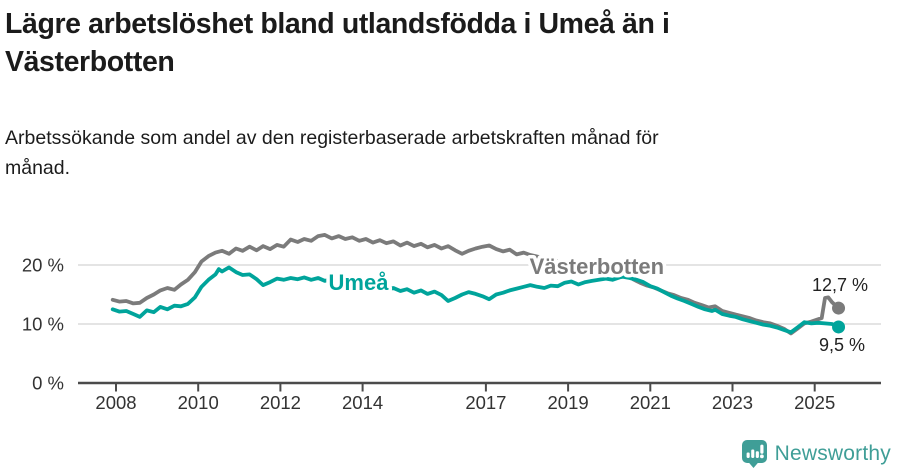 The width and height of the screenshot is (900, 474). I want to click on x-axis-label: 2014, so click(362, 402).